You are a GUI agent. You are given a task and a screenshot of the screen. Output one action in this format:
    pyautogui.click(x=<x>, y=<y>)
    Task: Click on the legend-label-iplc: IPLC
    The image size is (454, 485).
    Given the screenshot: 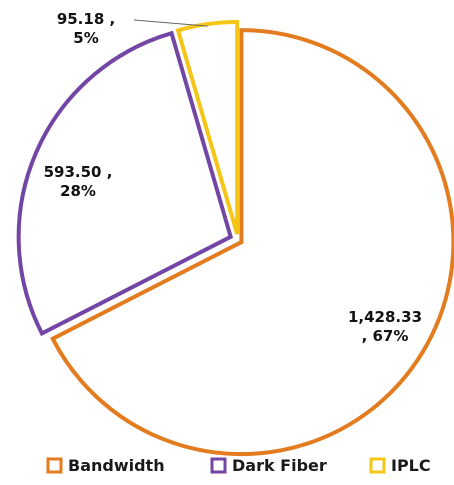 What is the action you would take?
    pyautogui.click(x=411, y=465)
    